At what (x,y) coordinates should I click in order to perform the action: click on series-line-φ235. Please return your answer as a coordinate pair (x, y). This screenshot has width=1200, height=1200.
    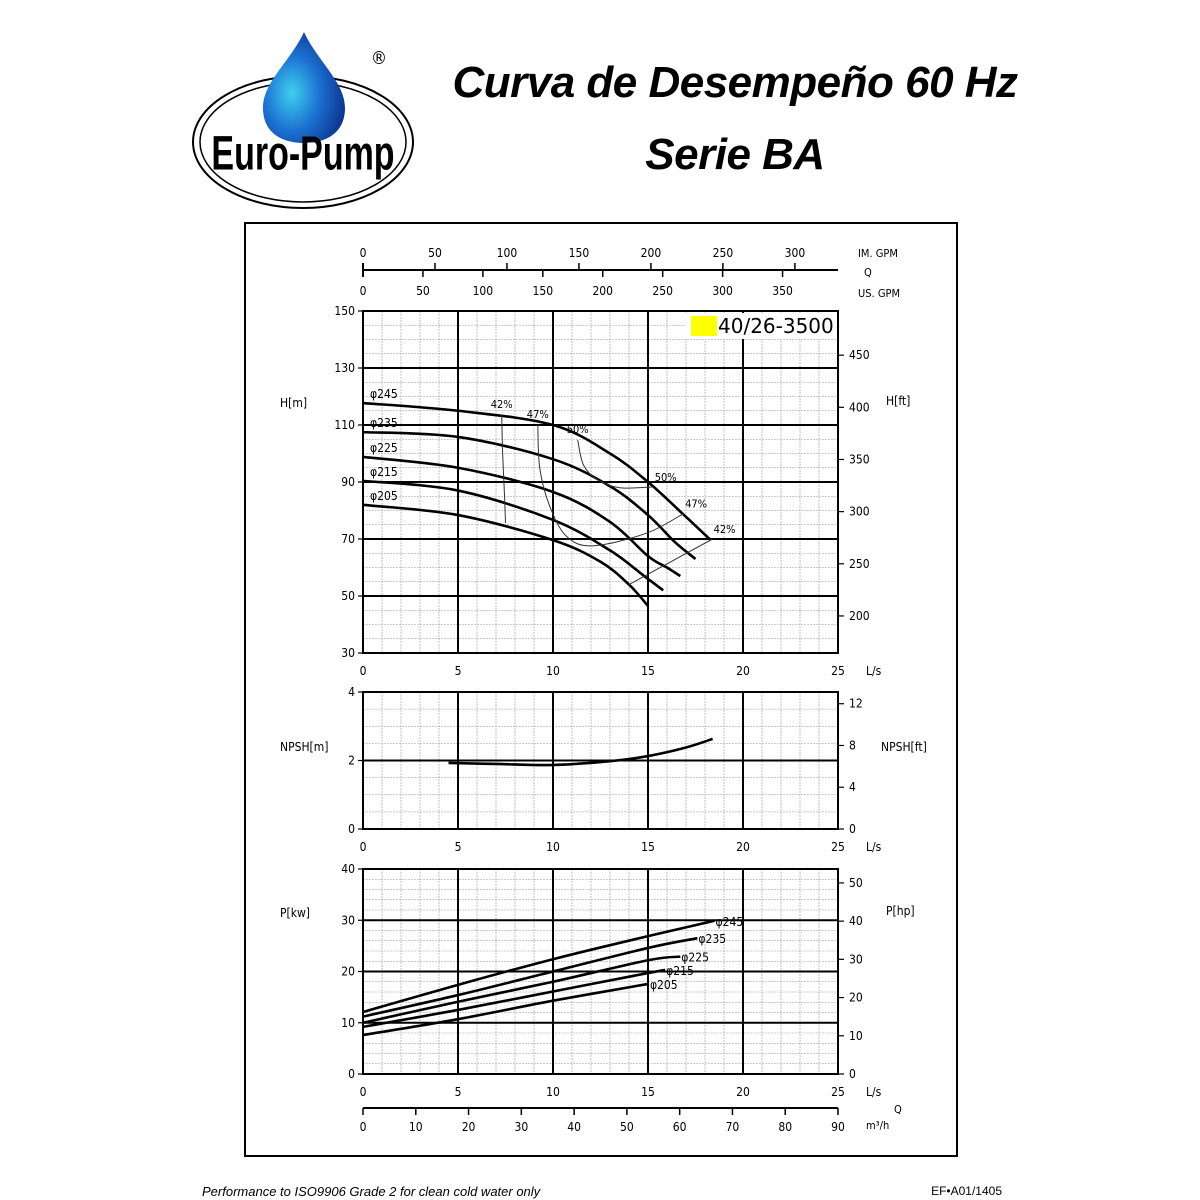
    Looking at the image, I should click on (530, 977).